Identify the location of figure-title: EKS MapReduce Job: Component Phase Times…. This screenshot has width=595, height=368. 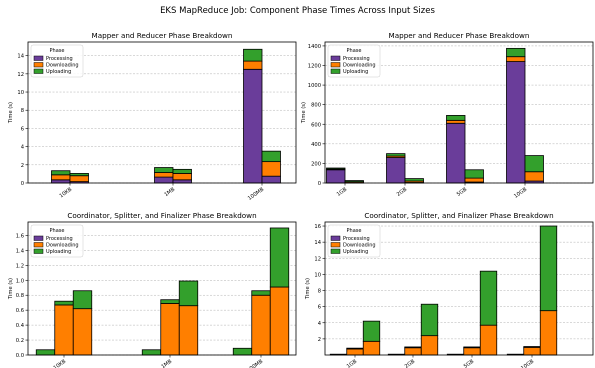
(297, 11).